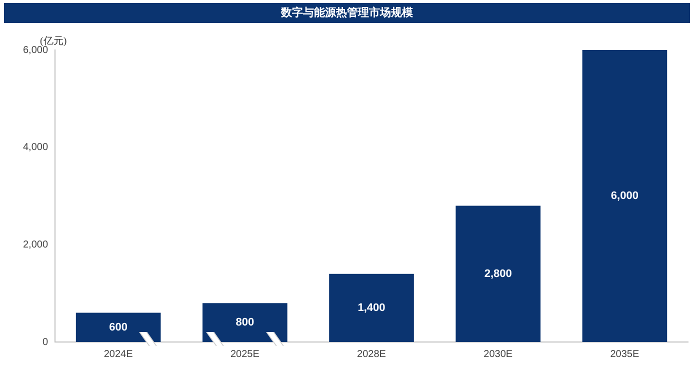 Image resolution: width=696 pixels, height=366 pixels. I want to click on data-label: 2,800, so click(498, 274).